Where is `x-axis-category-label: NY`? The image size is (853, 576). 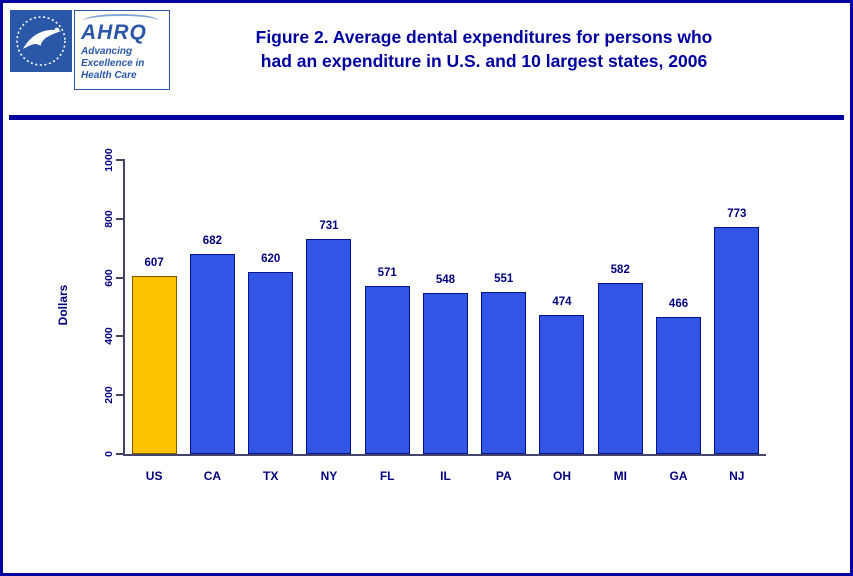 x-axis-category-label: NY is located at coordinates (329, 476).